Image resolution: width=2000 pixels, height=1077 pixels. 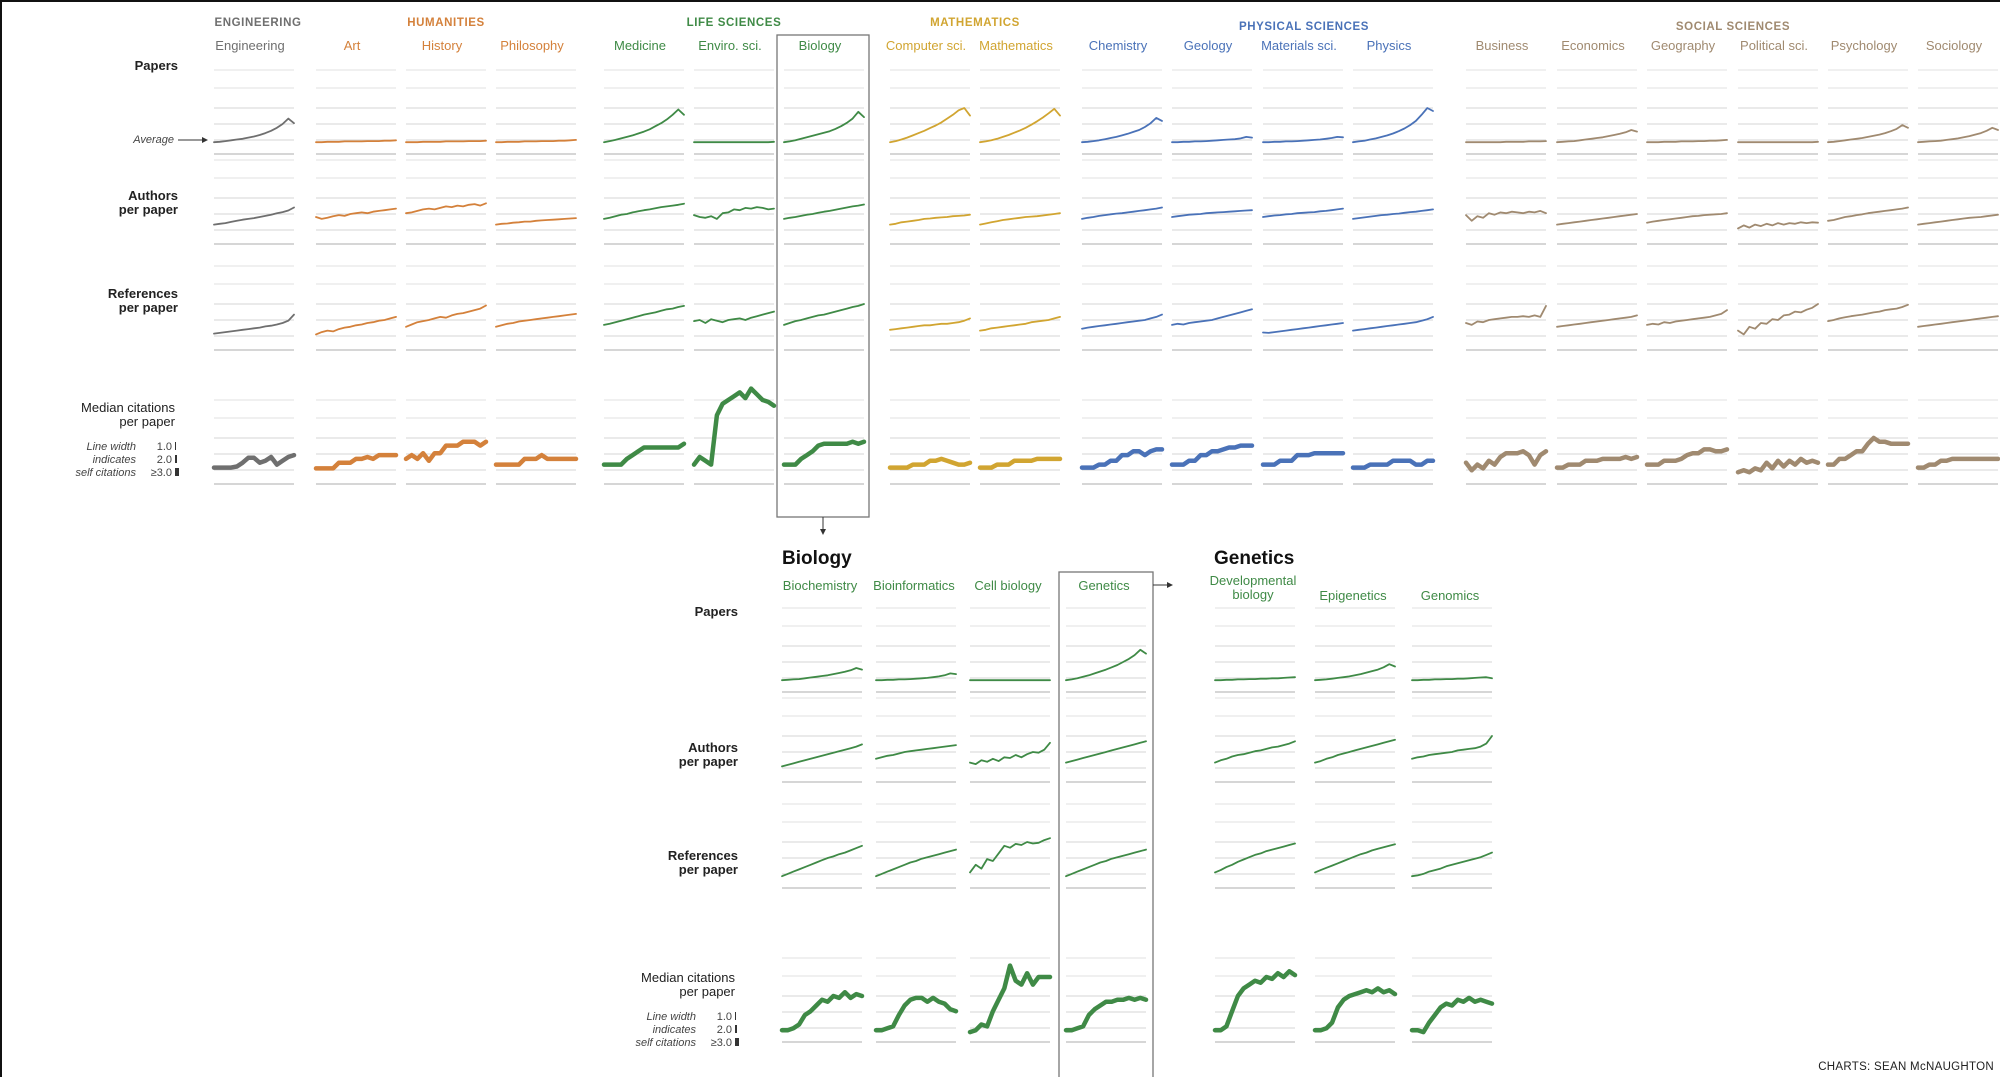 I want to click on field-label-materials-sci: Materials sci., so click(x=1299, y=45).